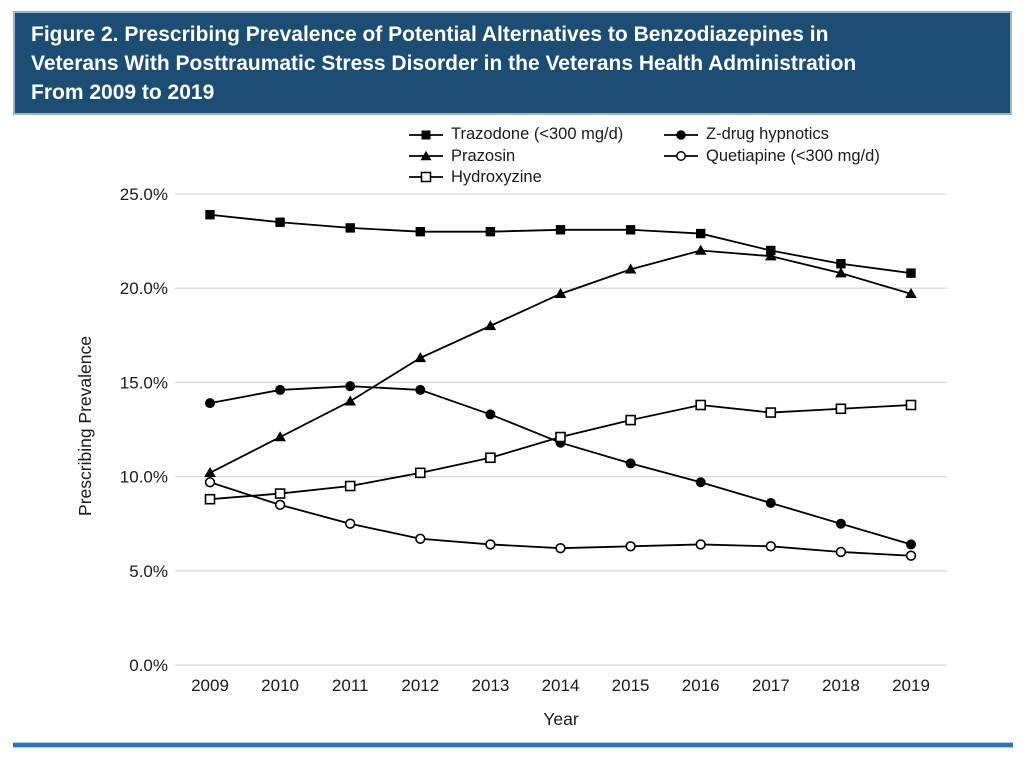  I want to click on series-quetiapine-300-mg-d, so click(560, 519).